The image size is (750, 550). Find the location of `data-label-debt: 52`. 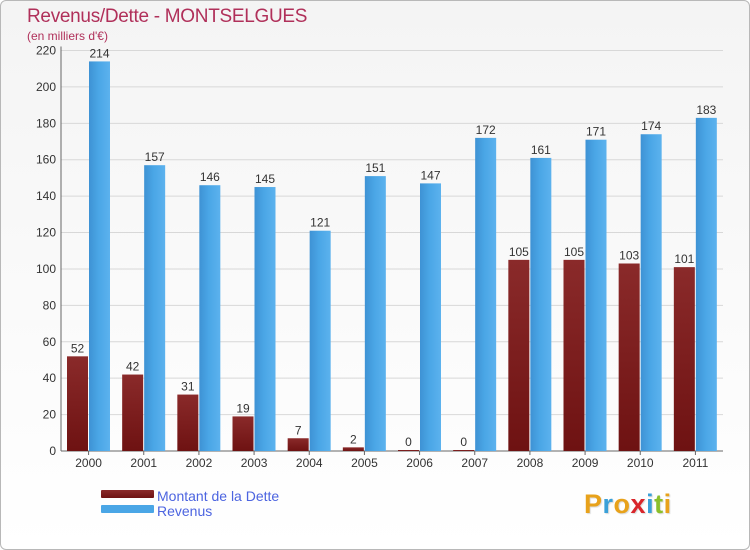

data-label-debt: 52 is located at coordinates (78, 348).